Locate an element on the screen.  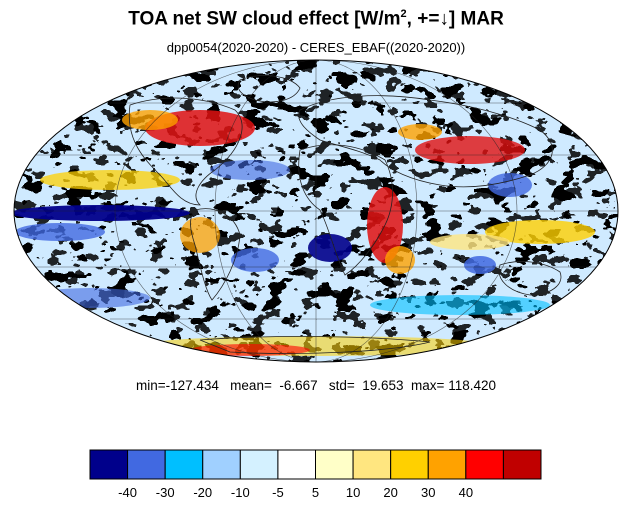
colorbar-tick-label: 30 is located at coordinates (428, 492).